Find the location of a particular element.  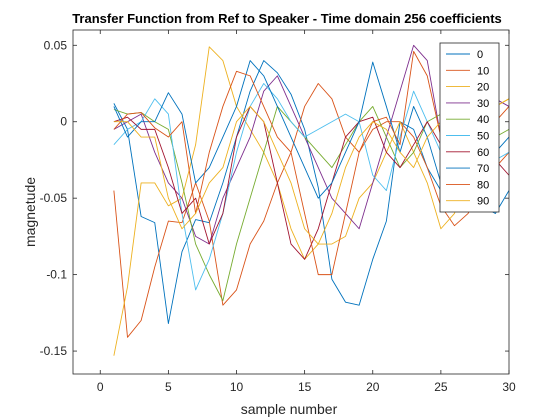

x-tick-label: 25 is located at coordinates (441, 387).